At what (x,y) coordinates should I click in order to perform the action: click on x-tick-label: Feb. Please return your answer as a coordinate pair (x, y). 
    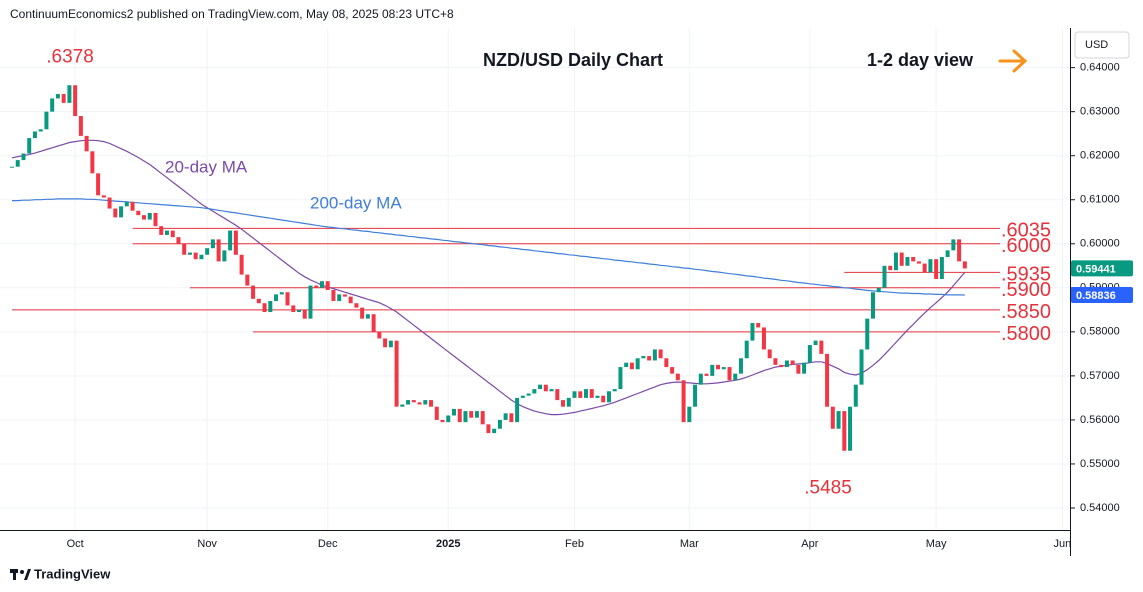
    Looking at the image, I should click on (574, 544).